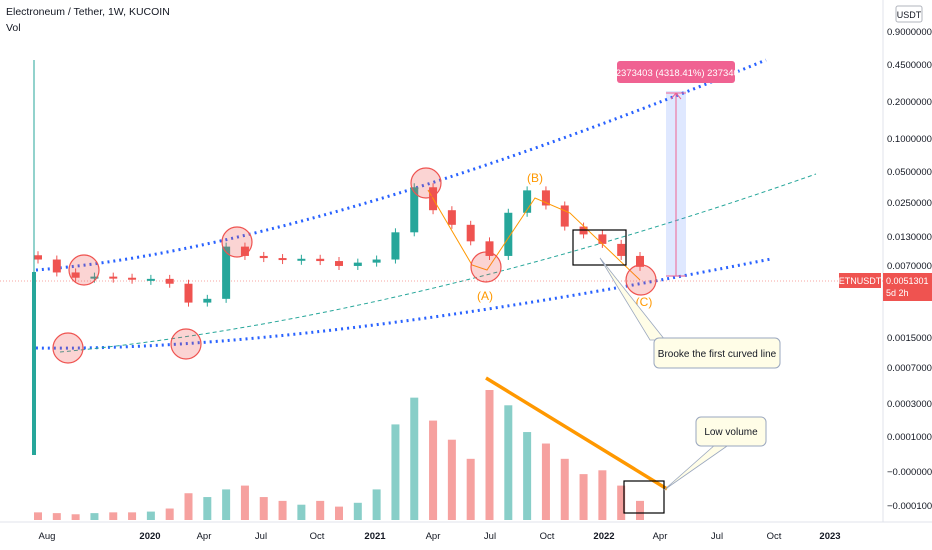  Describe the element at coordinates (576, 433) in the screenshot. I see `volume-trend-line` at that location.